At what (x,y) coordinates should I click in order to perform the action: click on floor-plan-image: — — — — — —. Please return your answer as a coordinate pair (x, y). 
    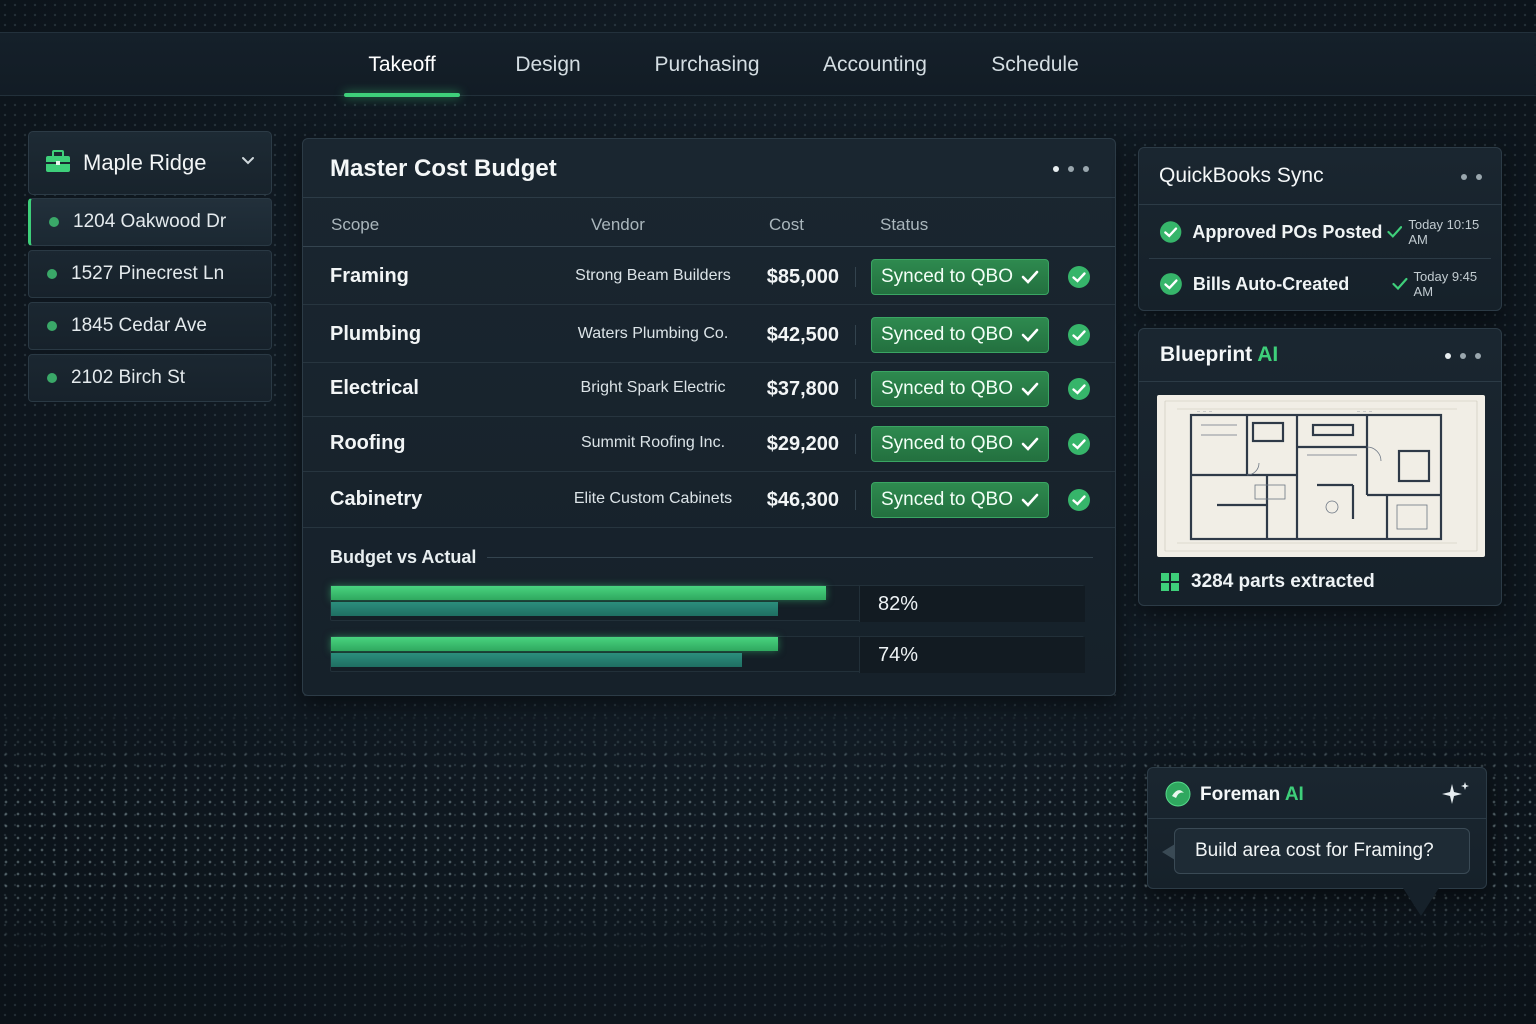
    Looking at the image, I should click on (1321, 476).